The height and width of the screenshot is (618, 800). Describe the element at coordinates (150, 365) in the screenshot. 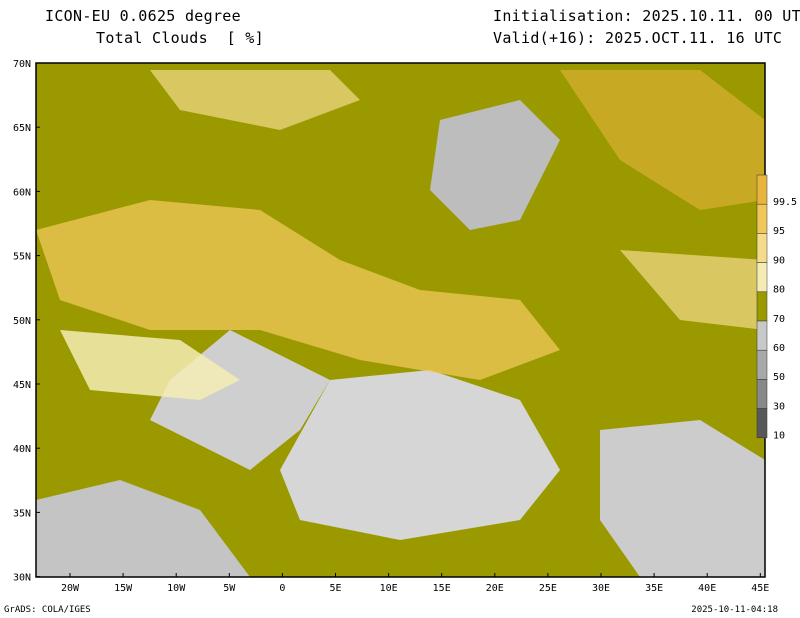

I see `biscay-cloud-band` at that location.